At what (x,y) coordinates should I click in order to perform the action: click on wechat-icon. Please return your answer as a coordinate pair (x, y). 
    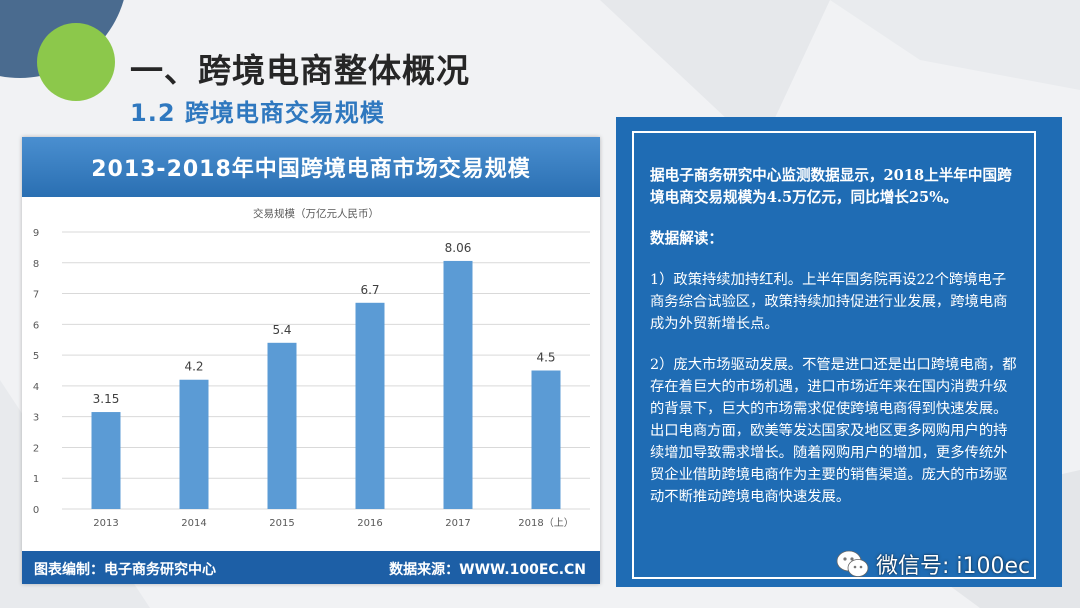
    Looking at the image, I should click on (852, 563).